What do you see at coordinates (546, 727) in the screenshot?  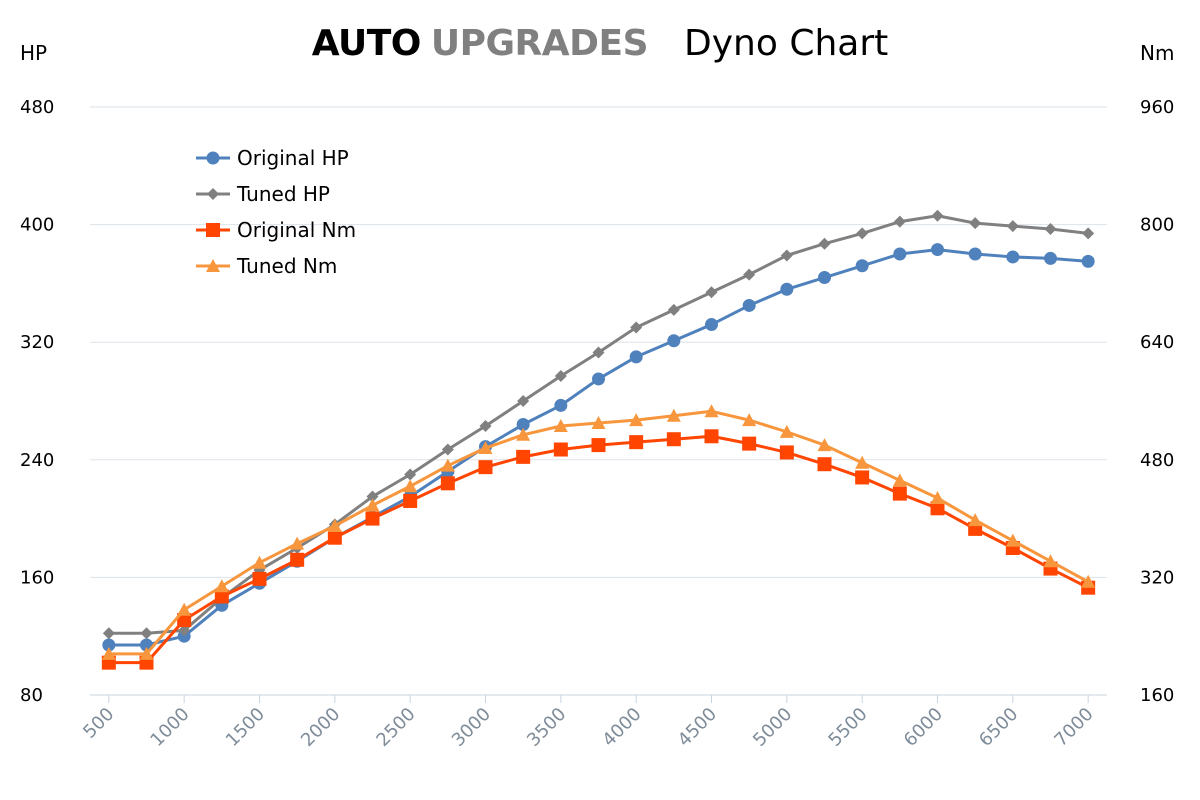 I see `x-tick-label: 3500` at bounding box center [546, 727].